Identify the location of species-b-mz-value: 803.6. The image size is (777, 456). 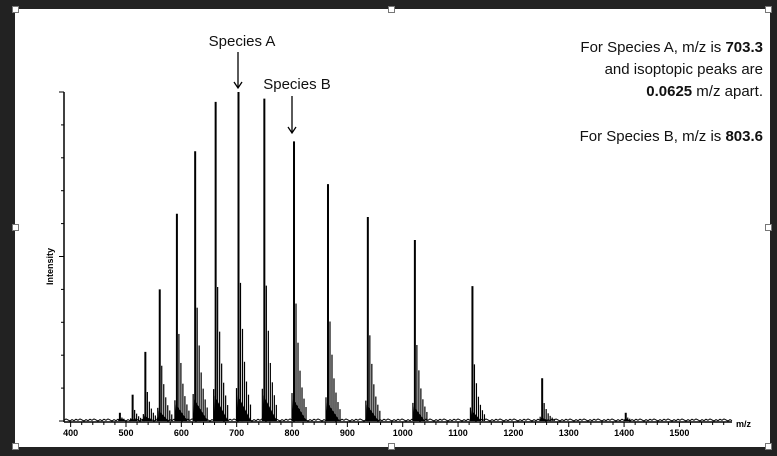
(744, 136).